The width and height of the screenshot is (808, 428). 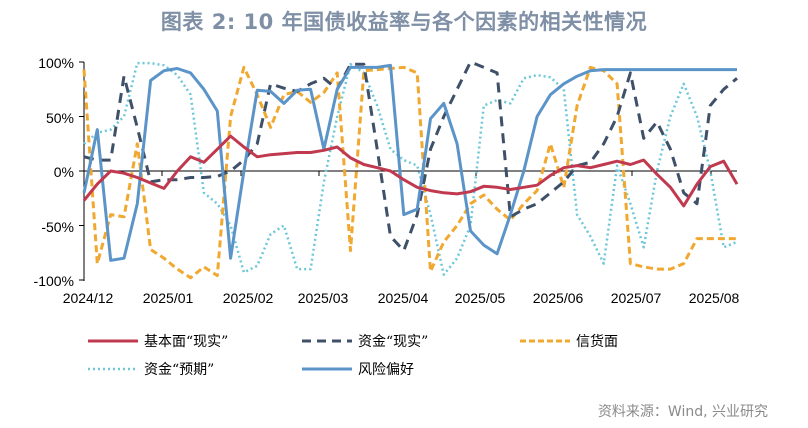 I want to click on x-tick-label: 2025/04, so click(x=403, y=298).